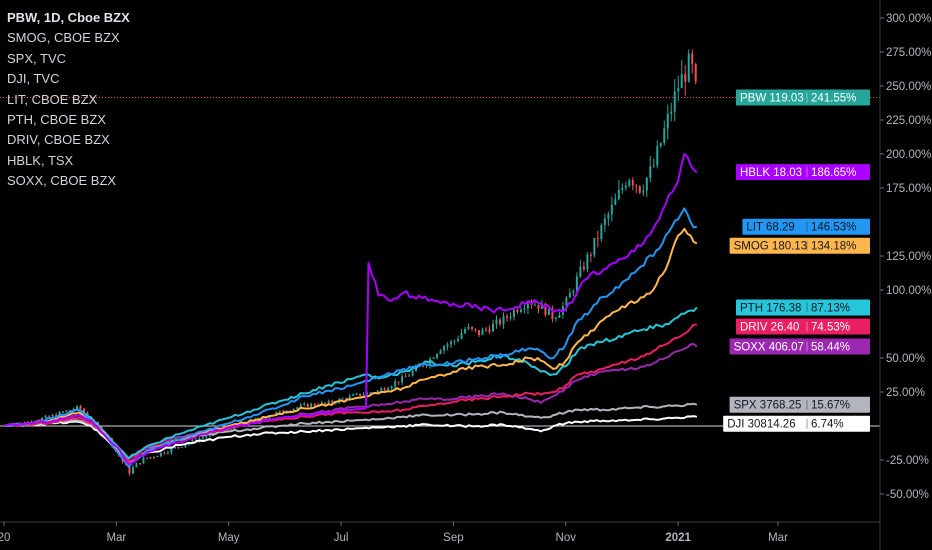 This screenshot has height=550, width=932. What do you see at coordinates (37, 58) in the screenshot?
I see `legend-item: SPX, TVC` at bounding box center [37, 58].